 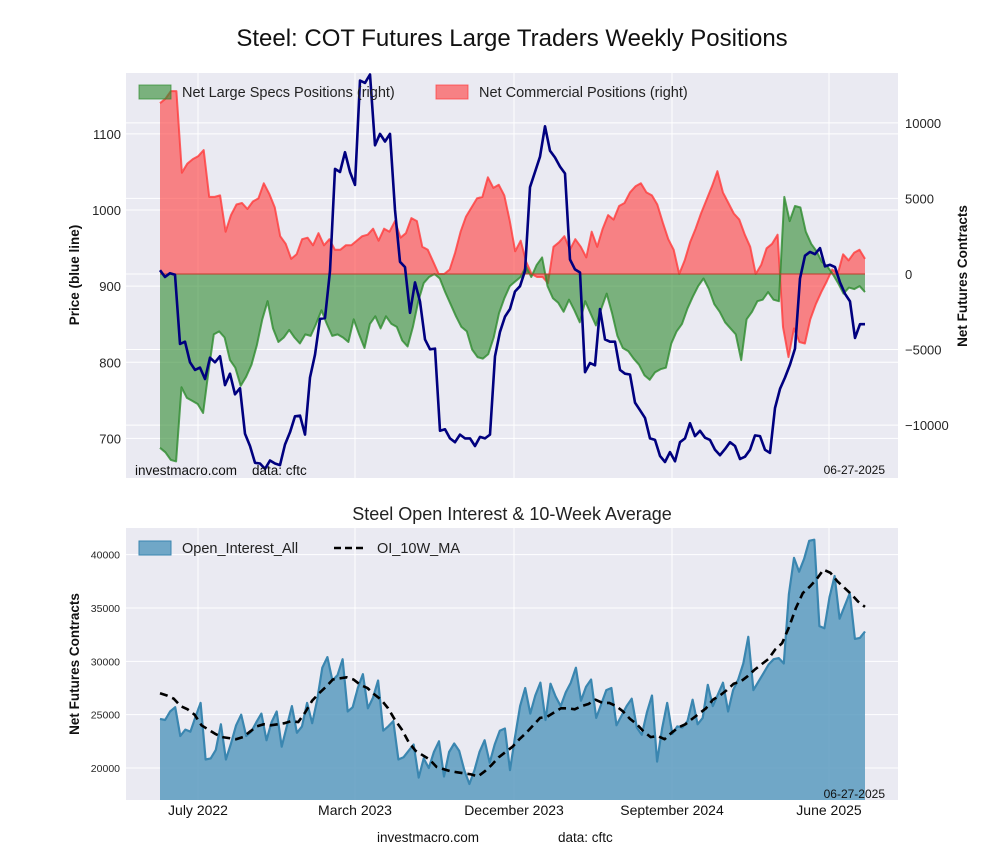 I want to click on open-interest-axis-ticks: 20000 25000 30000 35000 40000, so click(x=105, y=662).